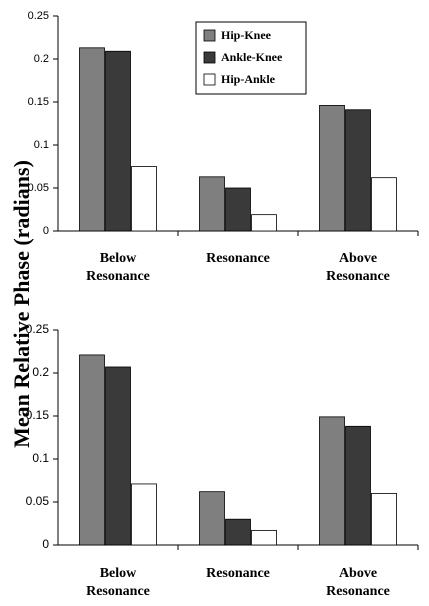  What do you see at coordinates (21, 304) in the screenshot?
I see `y-axis-label: Mean Relative Phase (radians)` at bounding box center [21, 304].